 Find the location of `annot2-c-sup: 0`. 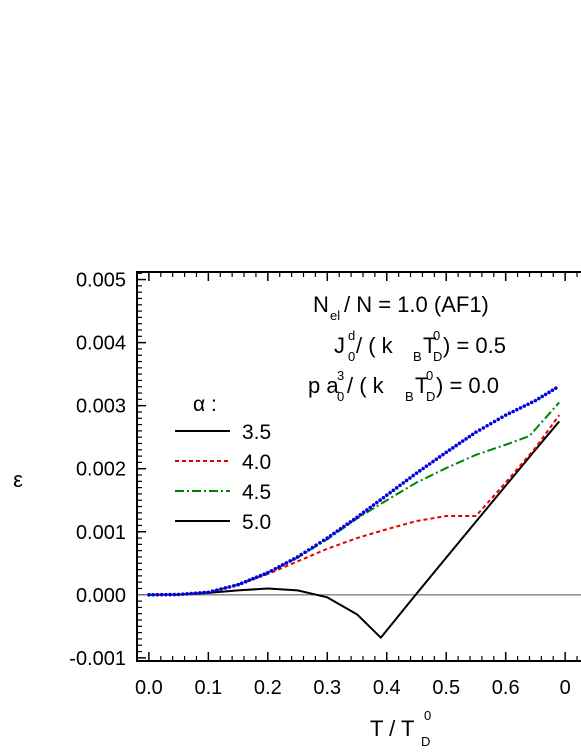

annot2-c-sup: 0 is located at coordinates (436, 335).